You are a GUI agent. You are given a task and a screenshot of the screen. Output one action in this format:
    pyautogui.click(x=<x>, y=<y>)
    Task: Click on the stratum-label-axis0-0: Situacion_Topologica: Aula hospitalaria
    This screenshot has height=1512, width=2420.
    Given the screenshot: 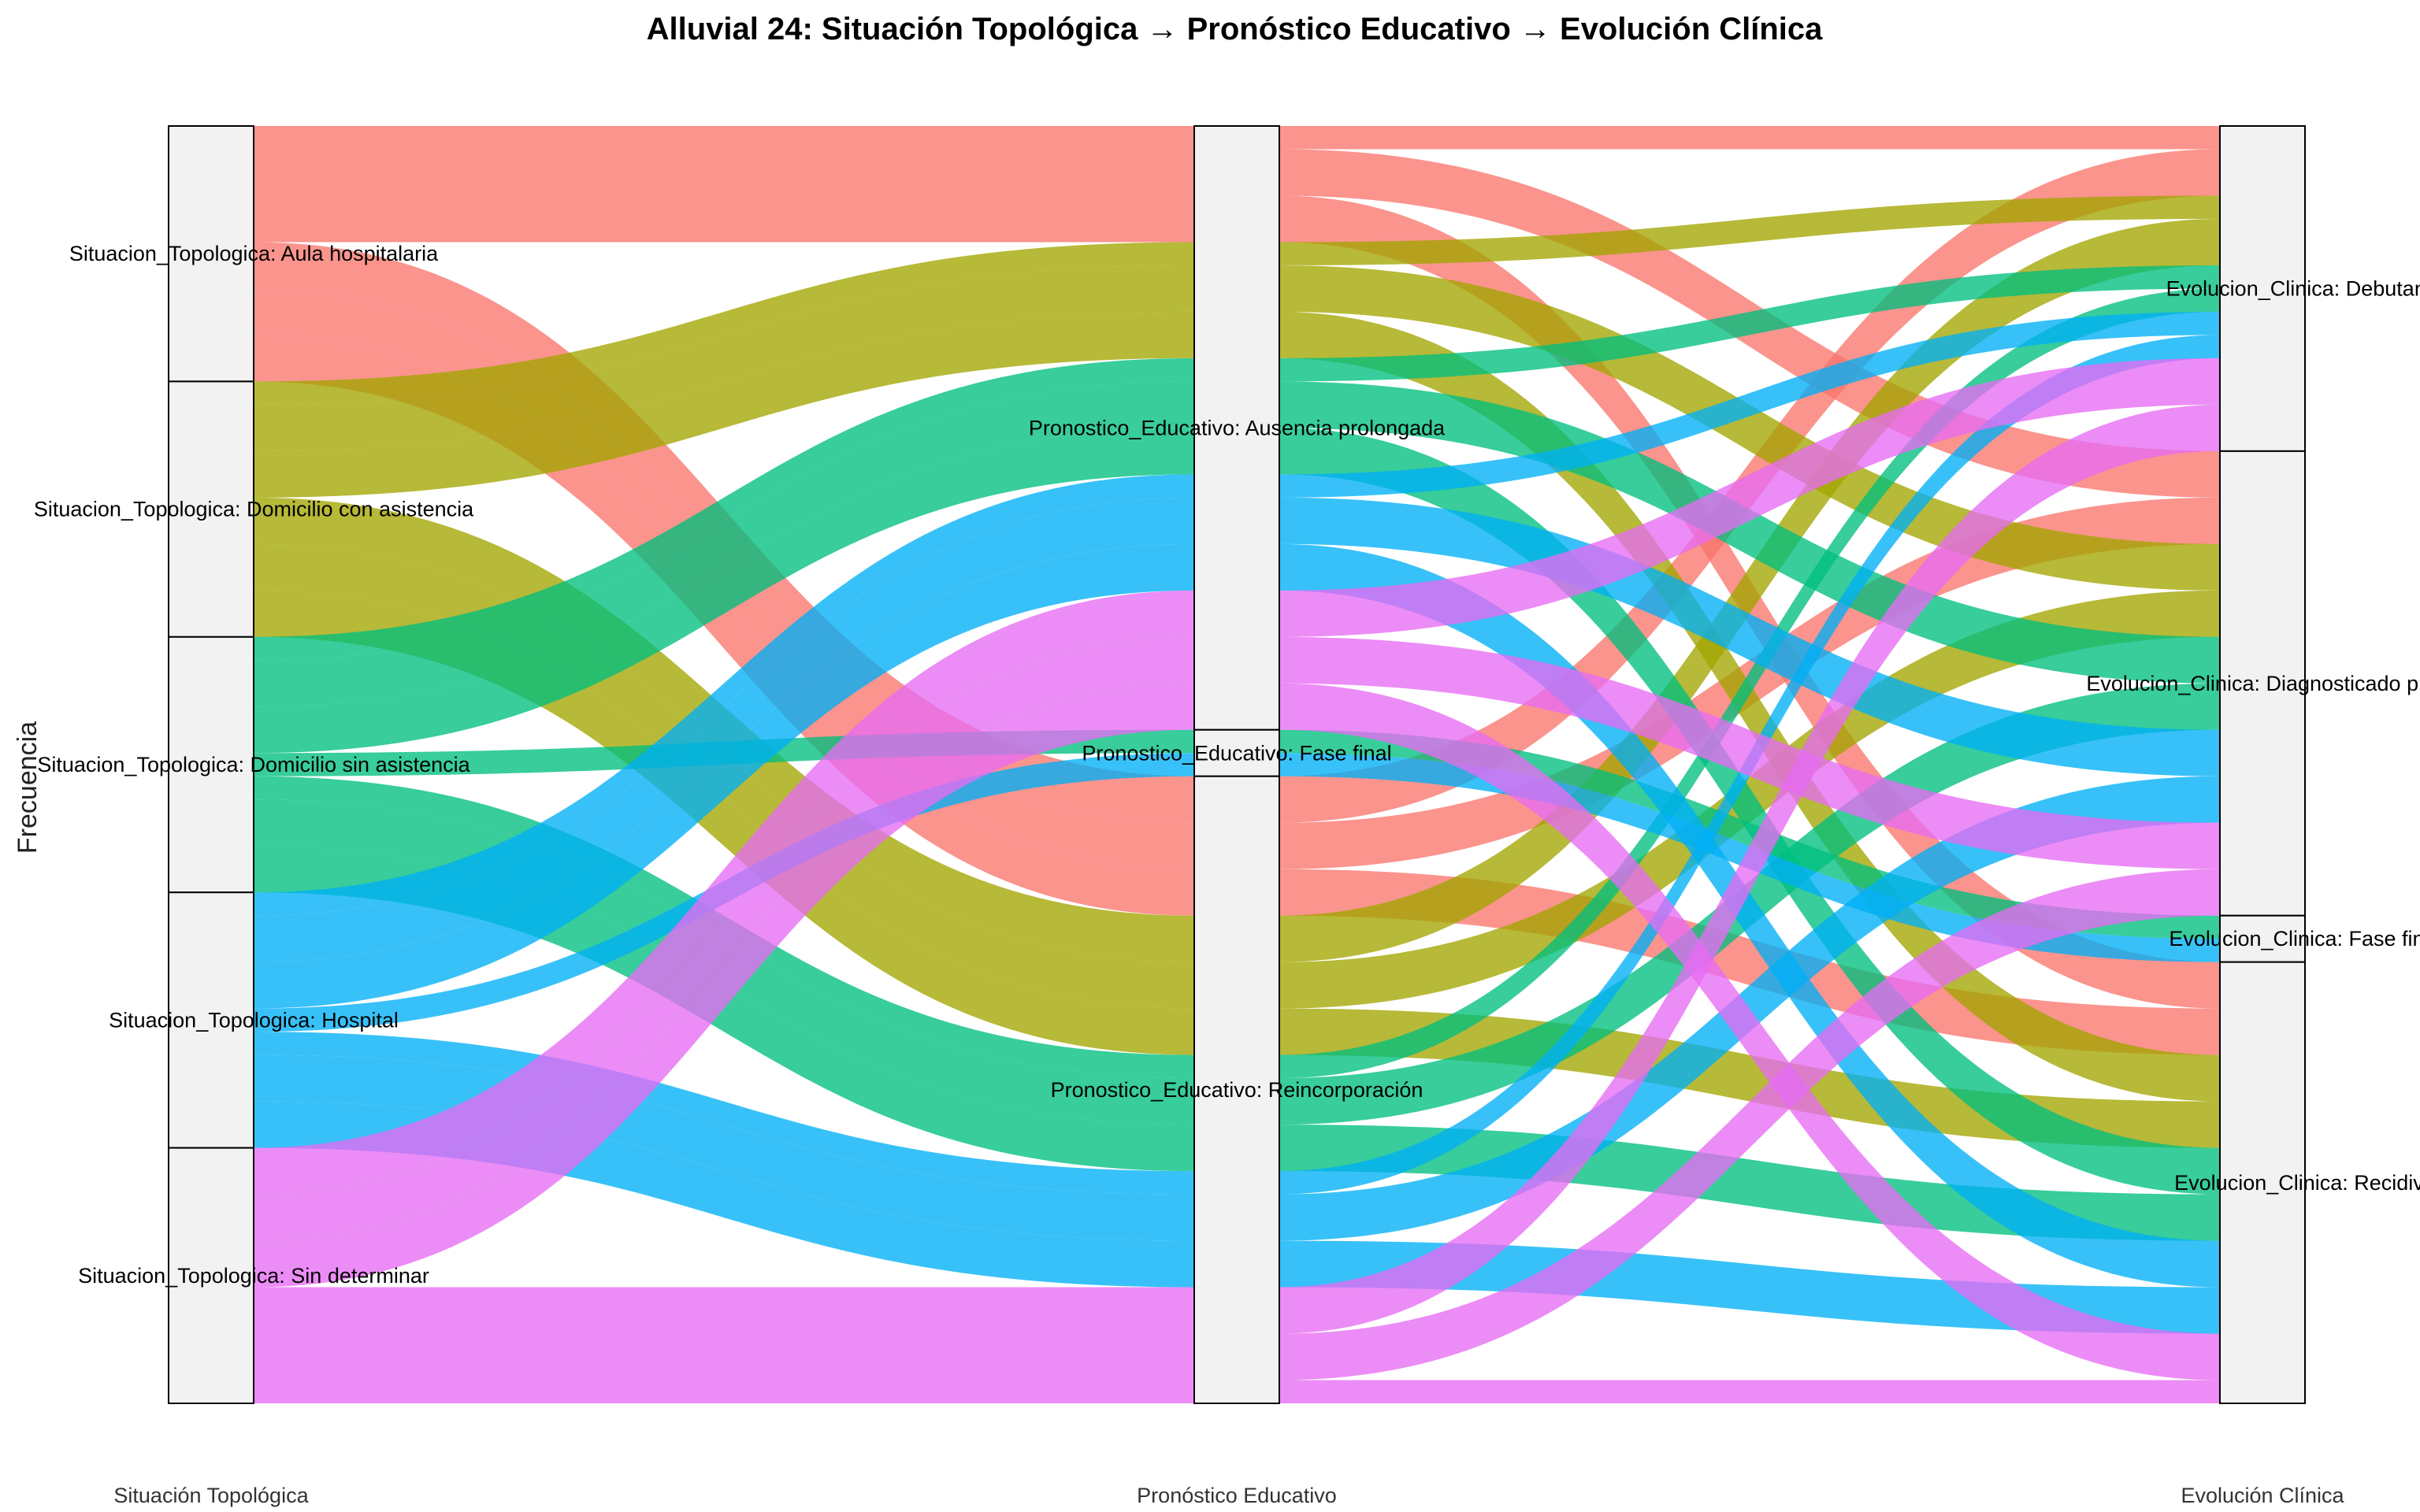 What is the action you would take?
    pyautogui.click(x=254, y=253)
    